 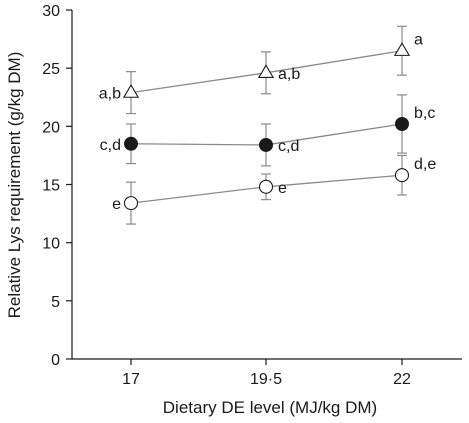 I want to click on series-3: e e d,e, so click(x=274, y=189).